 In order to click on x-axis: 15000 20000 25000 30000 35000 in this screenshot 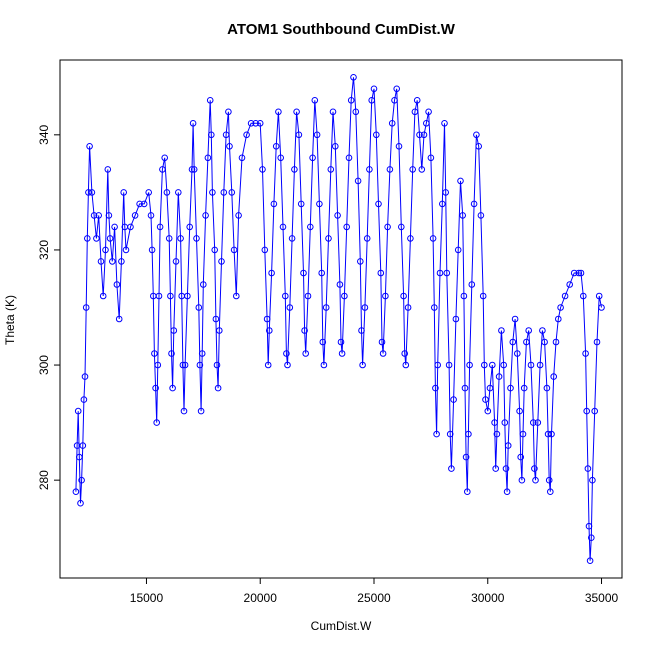, I will do `click(374, 591)`.